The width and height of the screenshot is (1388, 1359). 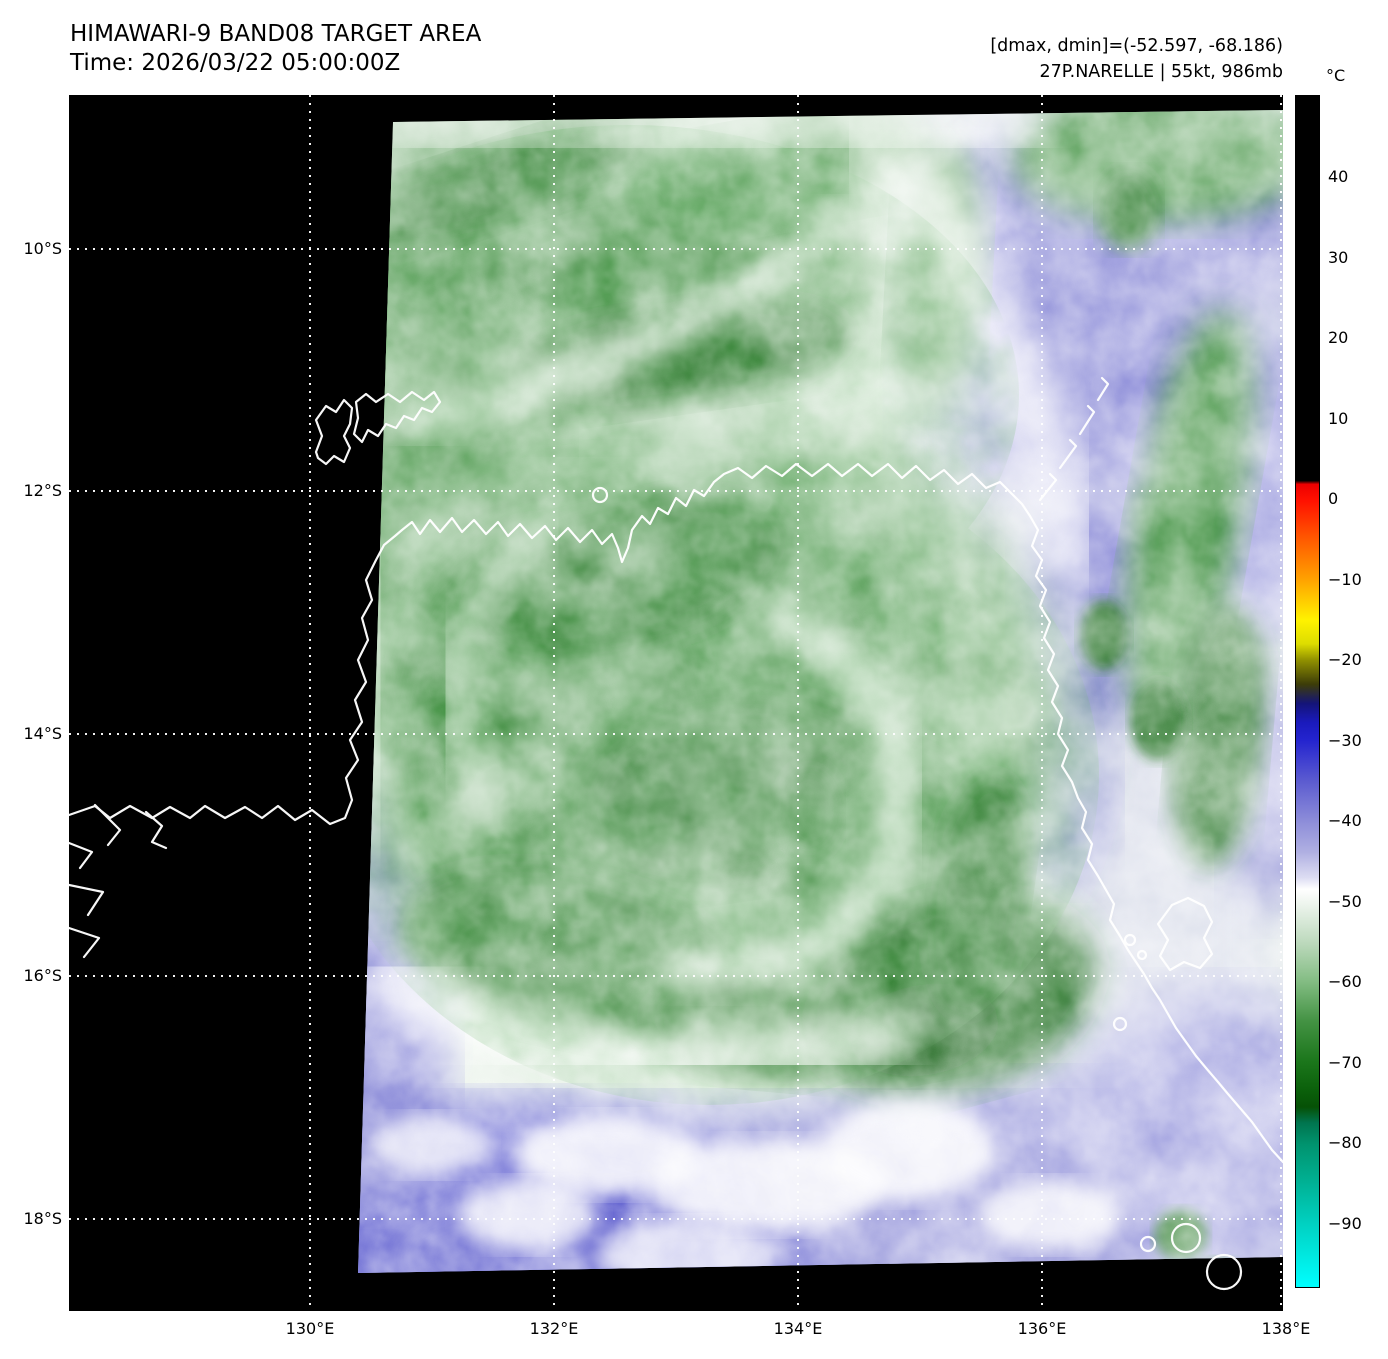 What do you see at coordinates (1345, 659) in the screenshot?
I see `colorbar-tick-−20: −20` at bounding box center [1345, 659].